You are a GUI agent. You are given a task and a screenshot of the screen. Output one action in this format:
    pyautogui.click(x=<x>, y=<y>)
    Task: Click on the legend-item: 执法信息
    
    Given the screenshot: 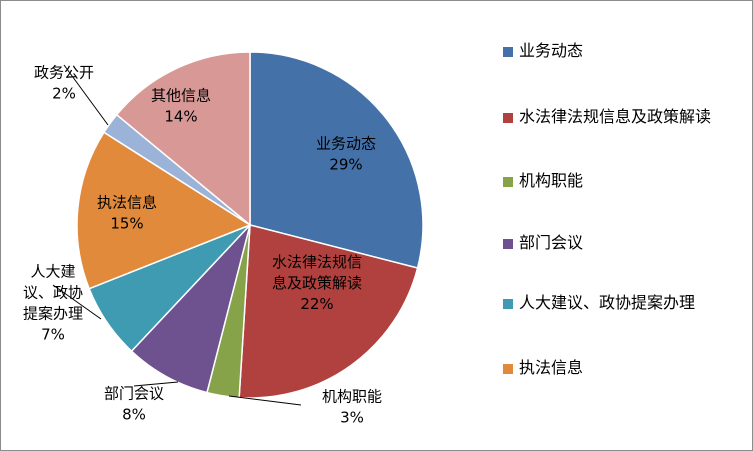 What is the action you would take?
    pyautogui.click(x=623, y=368)
    